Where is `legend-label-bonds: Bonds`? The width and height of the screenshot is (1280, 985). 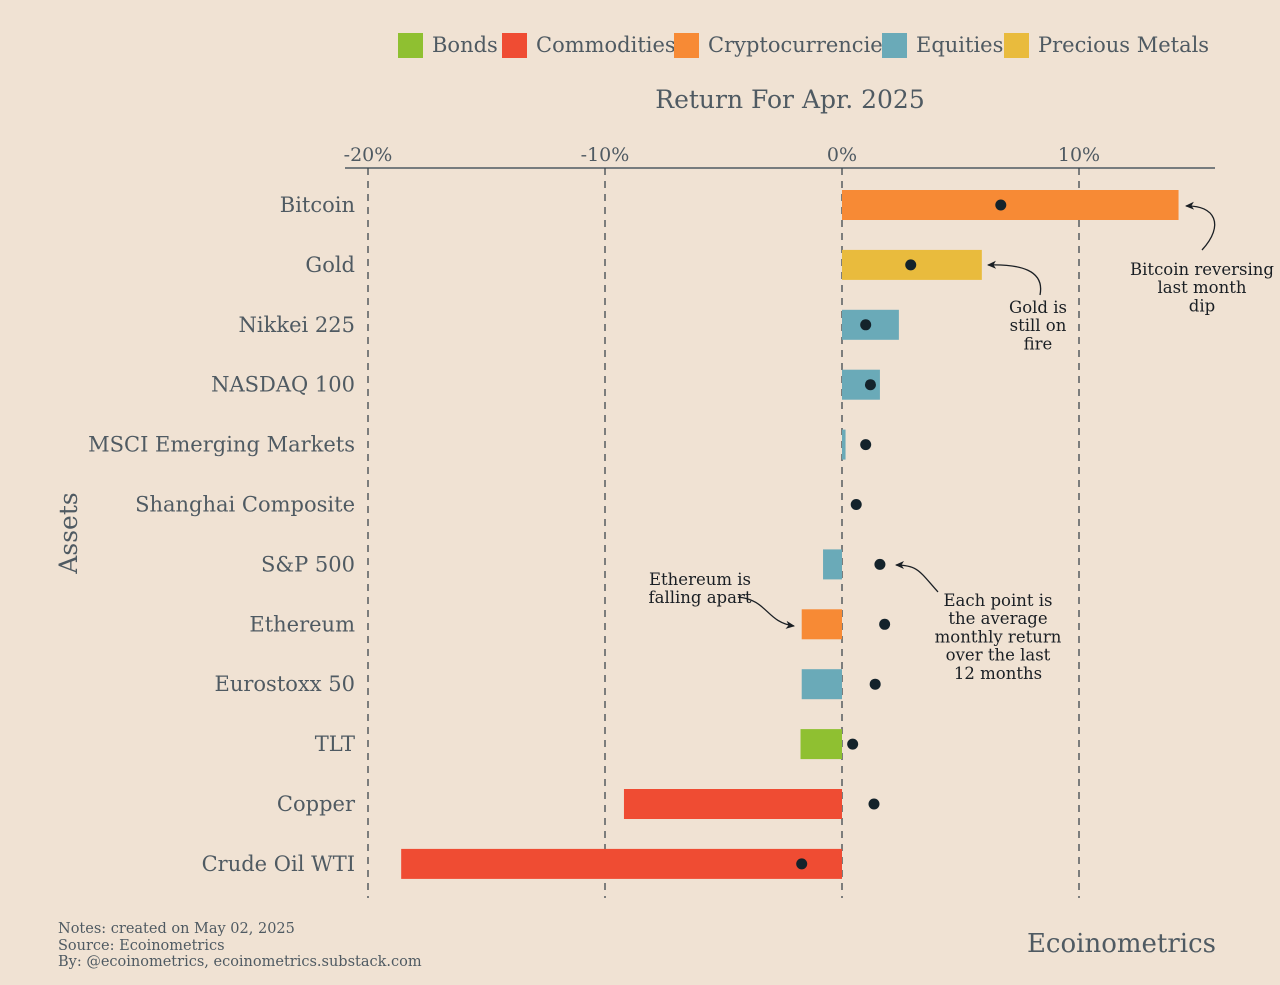 legend-label-bonds: Bonds is located at coordinates (465, 45).